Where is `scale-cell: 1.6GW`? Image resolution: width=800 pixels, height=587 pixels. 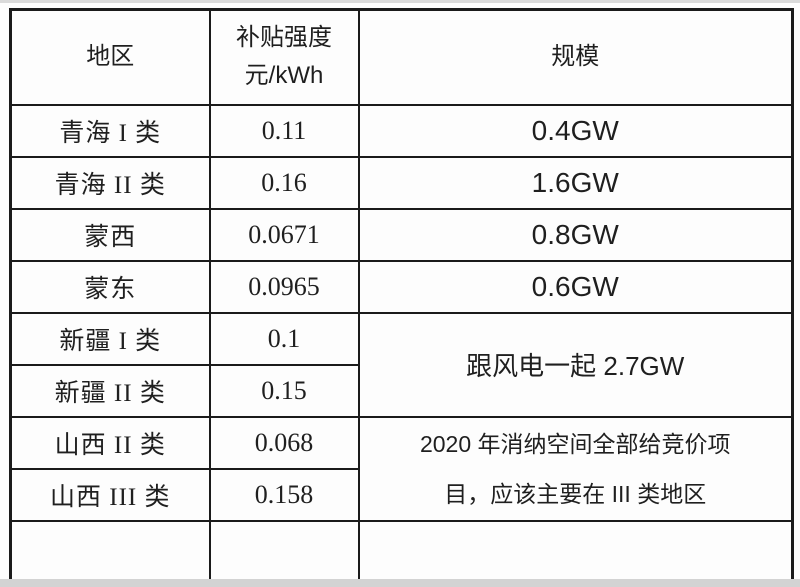
scale-cell: 1.6GW is located at coordinates (575, 182).